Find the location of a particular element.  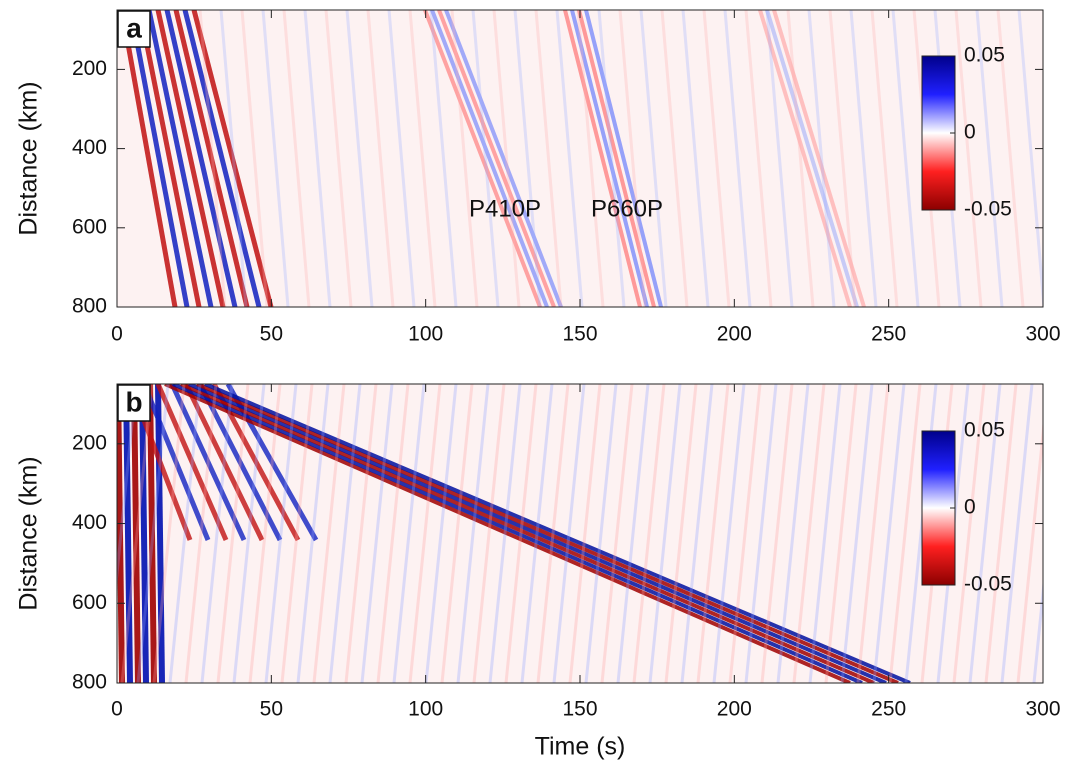

colorbar-tick-label: 0 is located at coordinates (970, 507).